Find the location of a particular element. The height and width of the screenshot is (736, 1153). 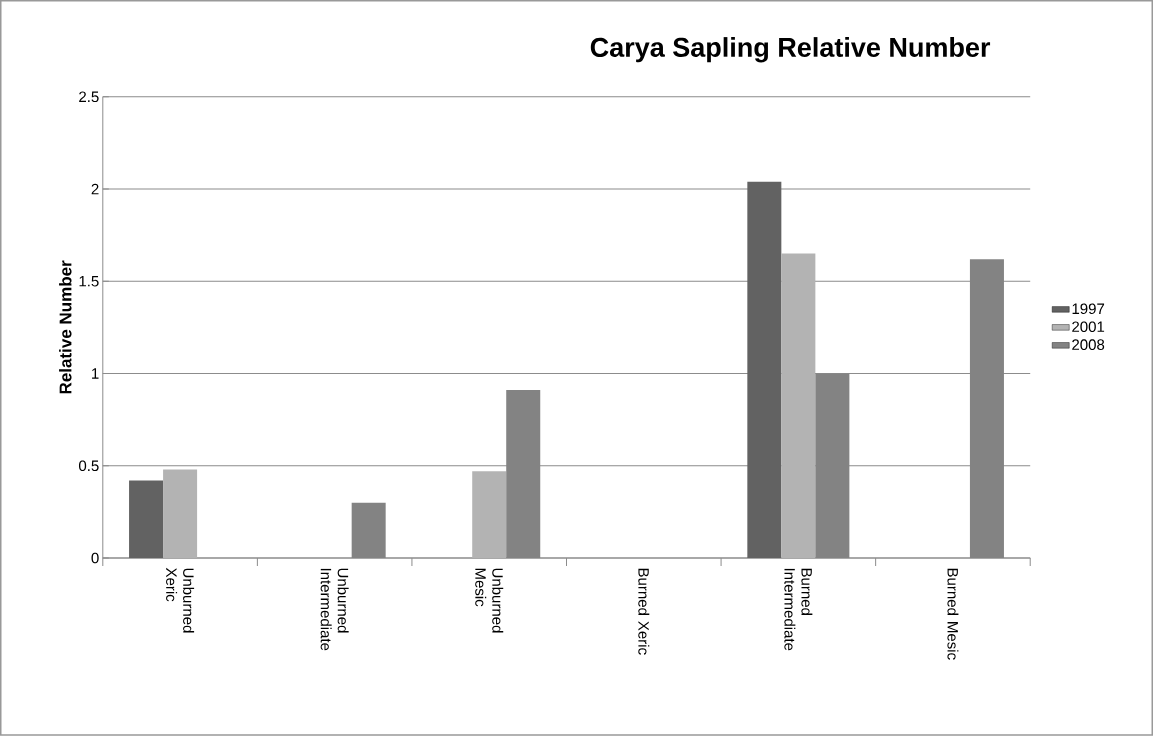

chart-title: Carya Sapling Relative Number is located at coordinates (790, 50).